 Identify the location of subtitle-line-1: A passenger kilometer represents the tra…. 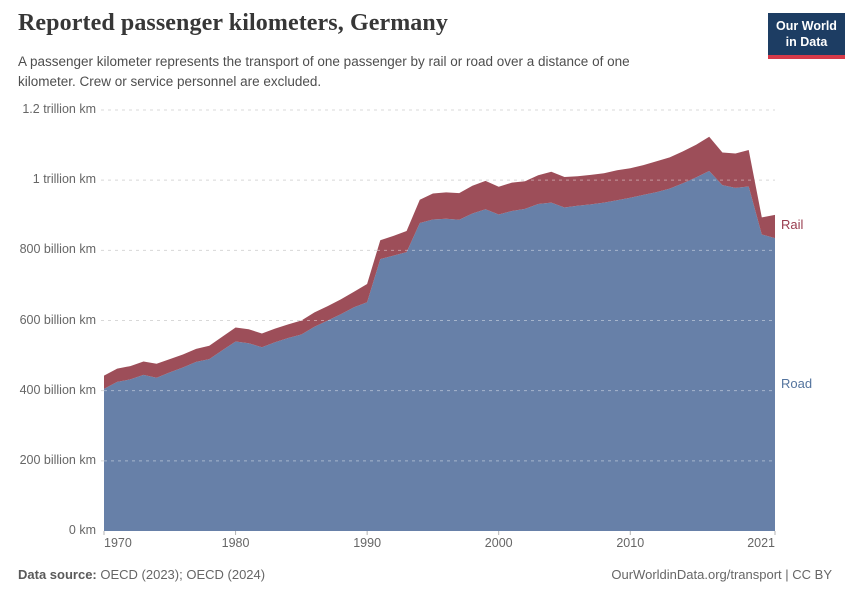
(324, 61).